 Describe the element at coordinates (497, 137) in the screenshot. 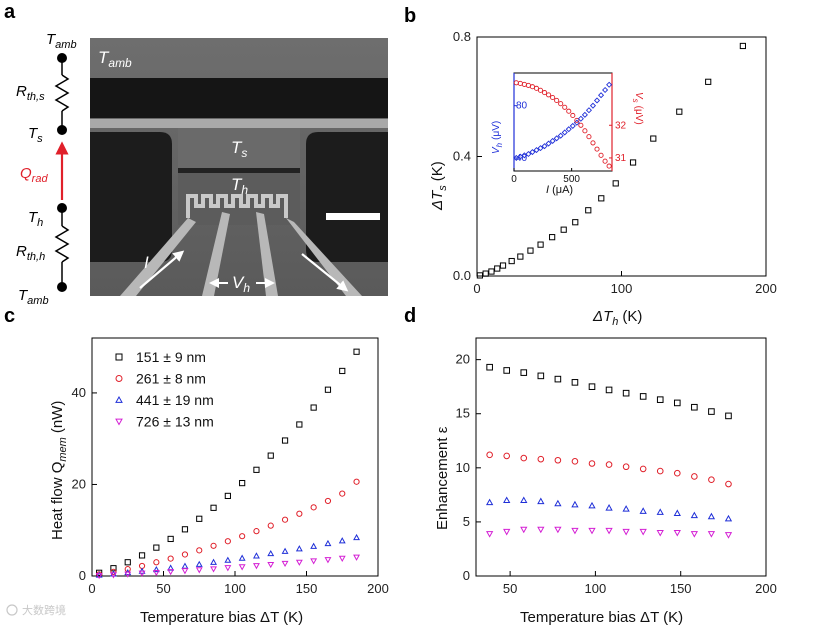

I see `inset-ylabel-left: Vh(μV)` at that location.